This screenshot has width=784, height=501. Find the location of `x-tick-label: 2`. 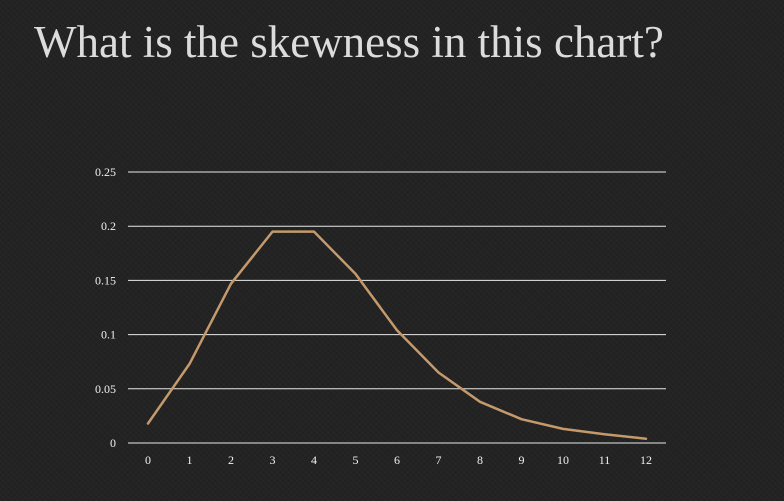

x-tick-label: 2 is located at coordinates (231, 460).